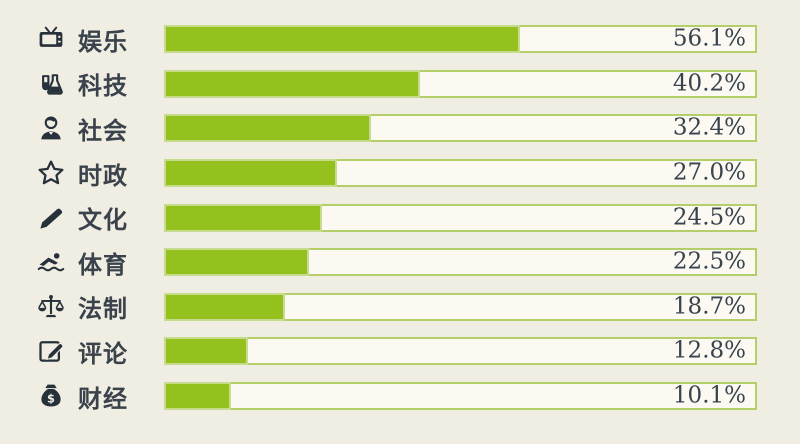 The image size is (800, 444). What do you see at coordinates (103, 221) in the screenshot?
I see `category-label: 文化` at bounding box center [103, 221].